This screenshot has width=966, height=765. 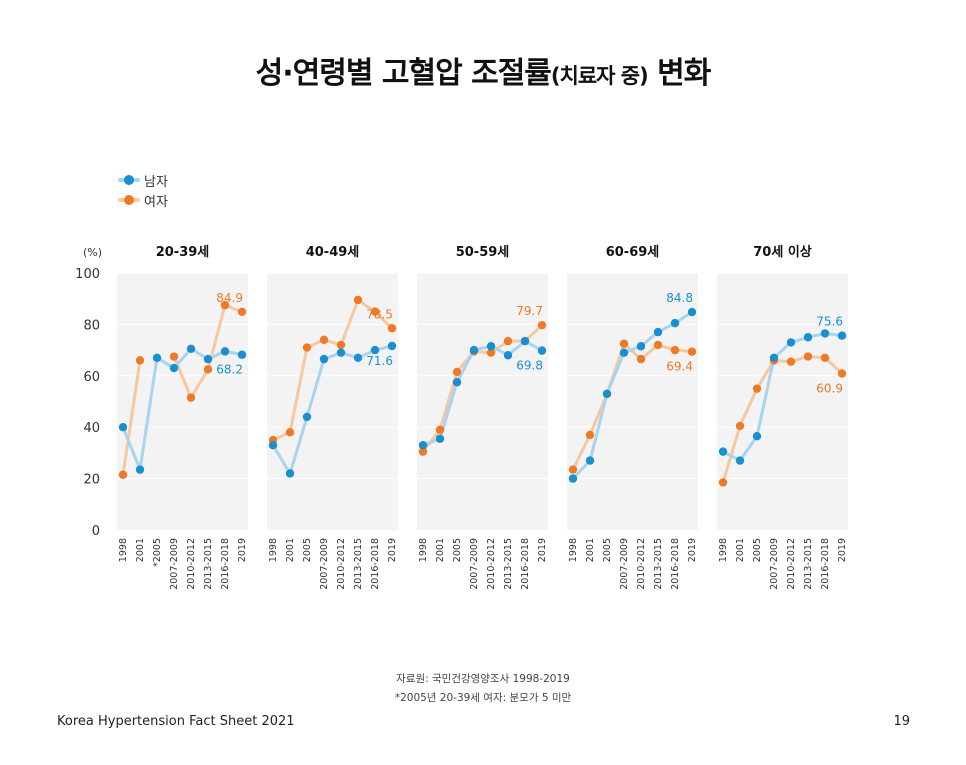 I want to click on panel-title: 50-59세, so click(x=483, y=252).